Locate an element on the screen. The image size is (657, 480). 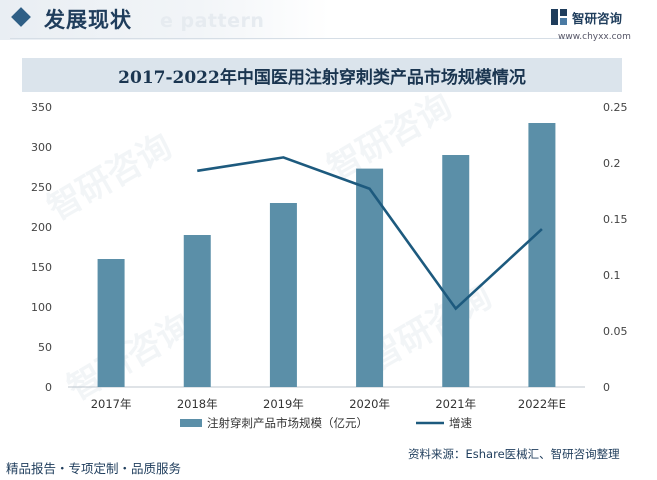
section-title: 发展现状 is located at coordinates (88, 20).